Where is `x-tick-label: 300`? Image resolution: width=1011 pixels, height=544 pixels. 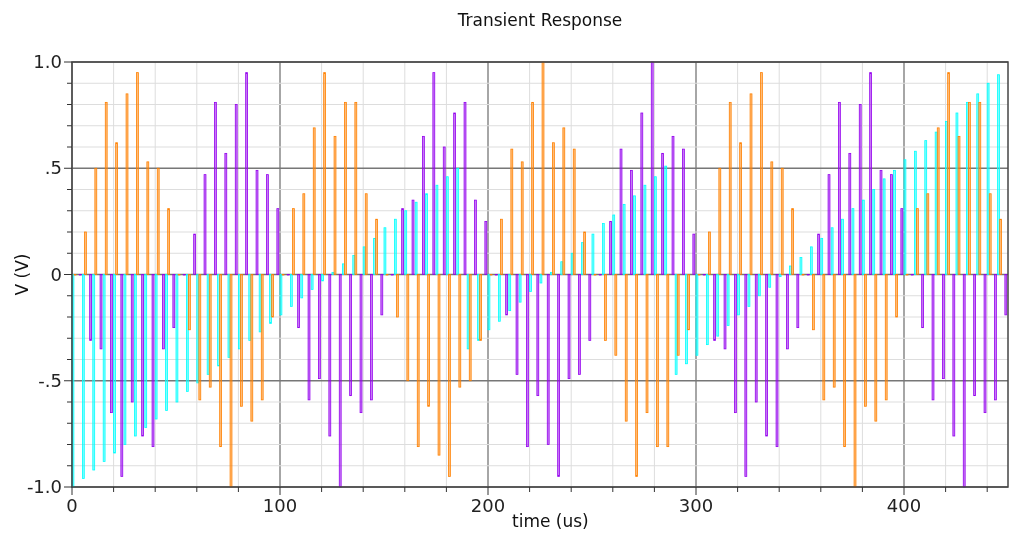
x-tick-label: 300 is located at coordinates (696, 505).